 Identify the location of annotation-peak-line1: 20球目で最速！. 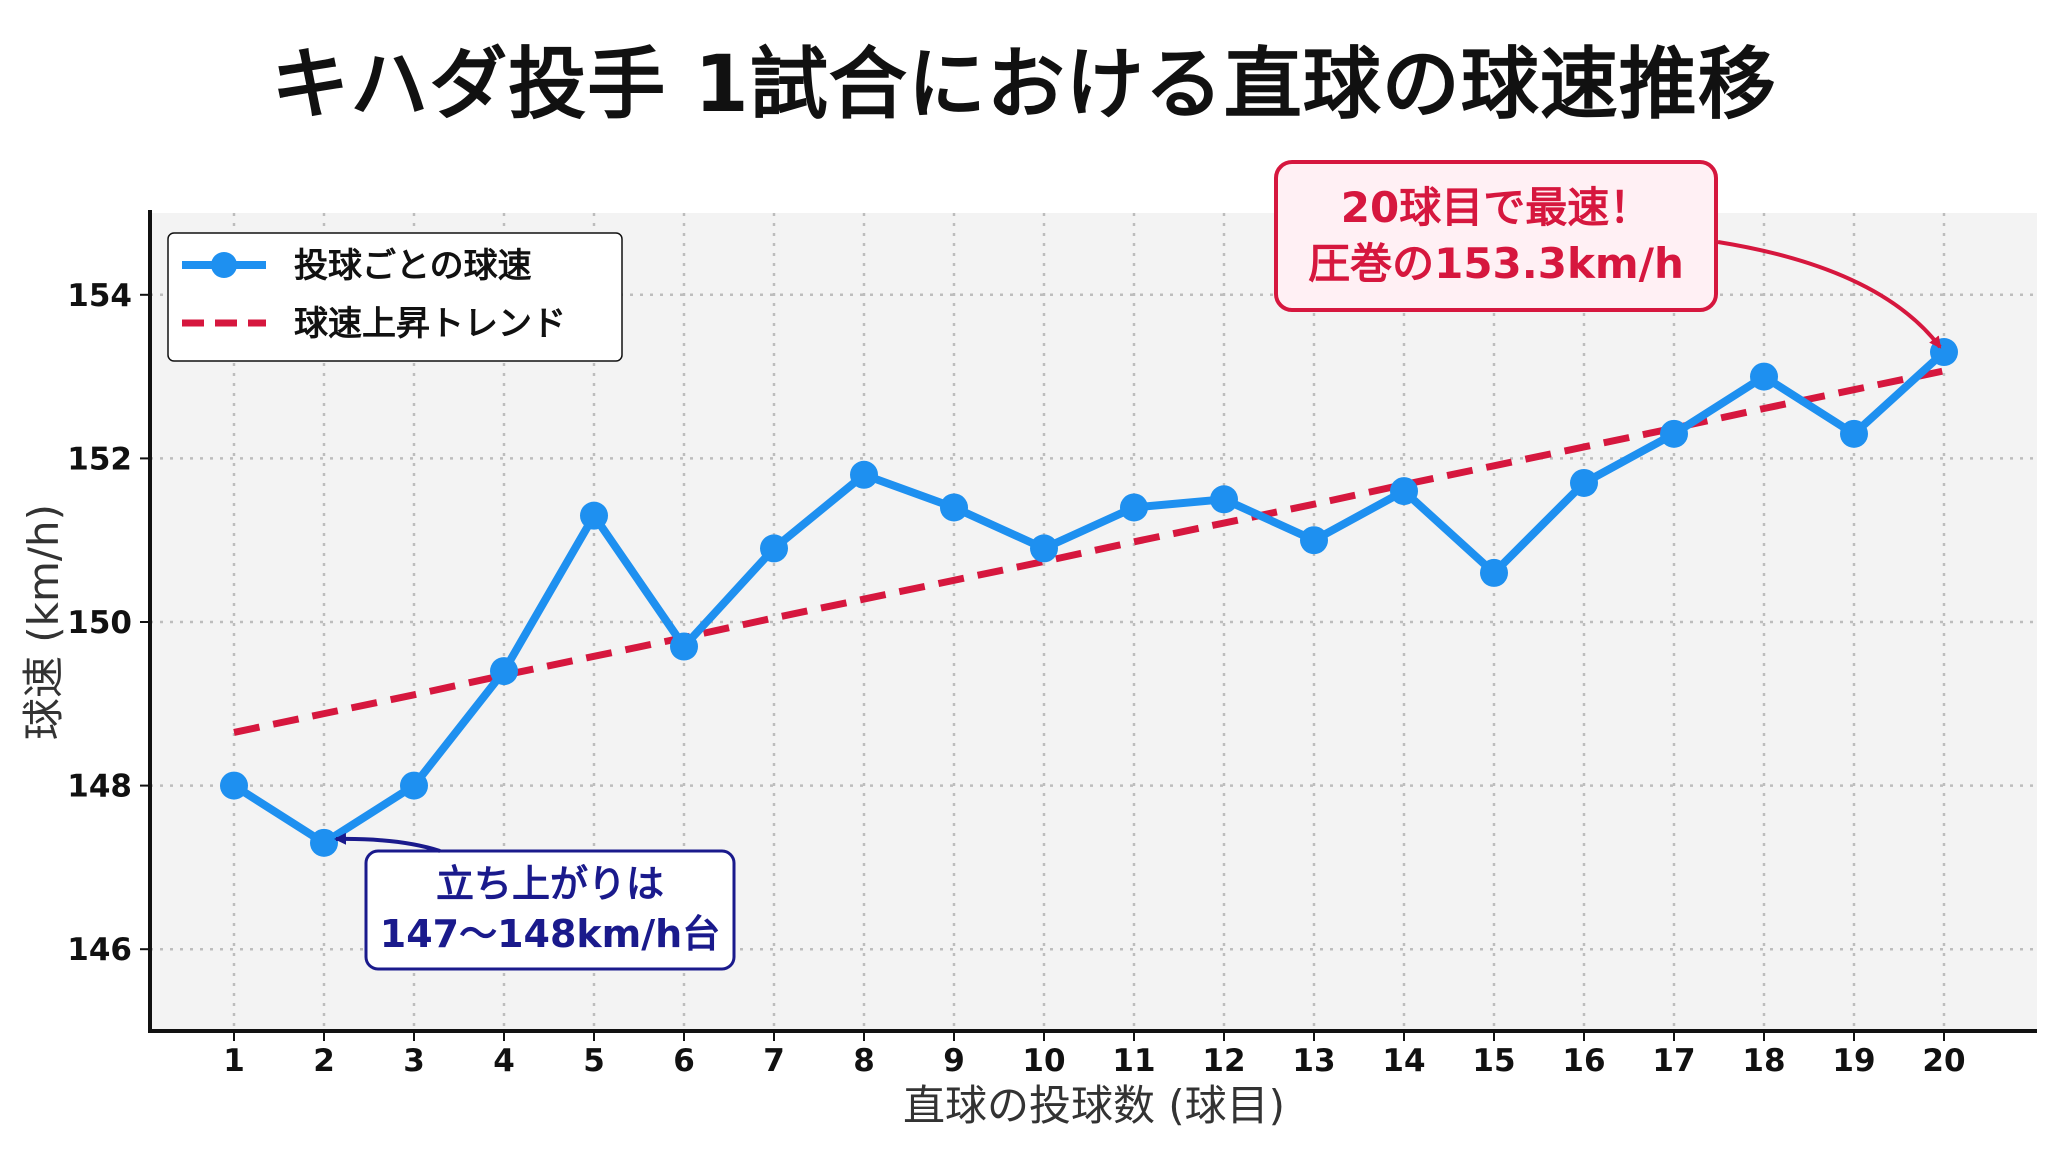
(1496, 207).